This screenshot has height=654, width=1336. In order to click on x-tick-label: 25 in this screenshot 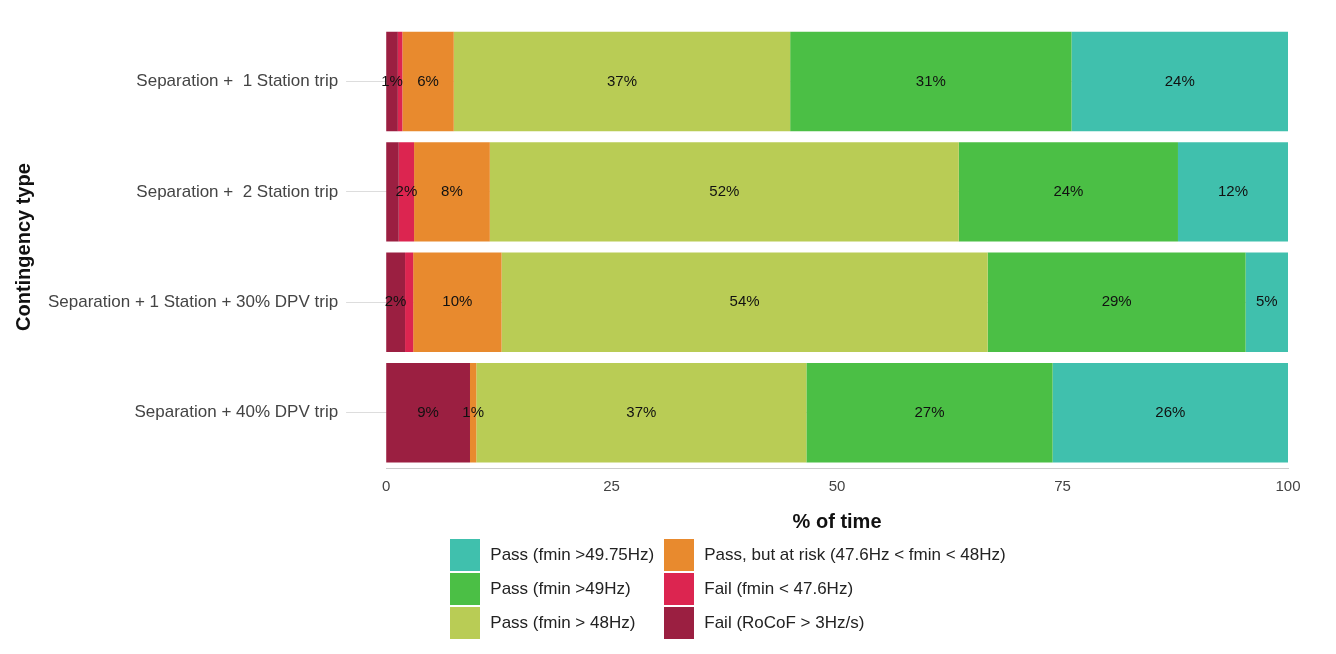, I will do `click(611, 486)`.